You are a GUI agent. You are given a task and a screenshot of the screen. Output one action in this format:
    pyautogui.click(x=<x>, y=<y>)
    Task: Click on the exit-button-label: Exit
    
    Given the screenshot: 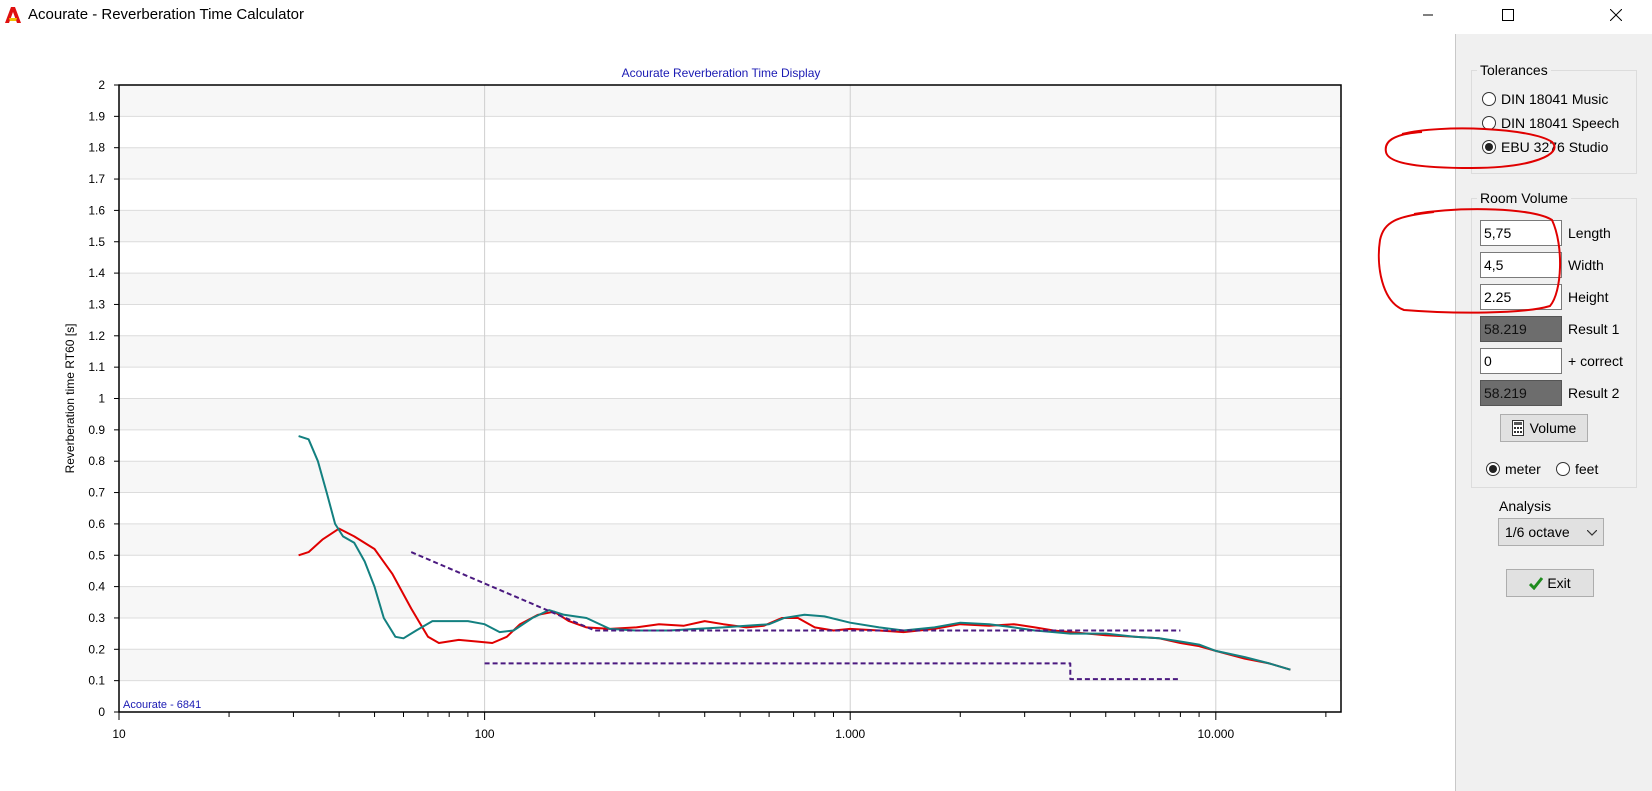 What is the action you would take?
    pyautogui.click(x=1559, y=583)
    